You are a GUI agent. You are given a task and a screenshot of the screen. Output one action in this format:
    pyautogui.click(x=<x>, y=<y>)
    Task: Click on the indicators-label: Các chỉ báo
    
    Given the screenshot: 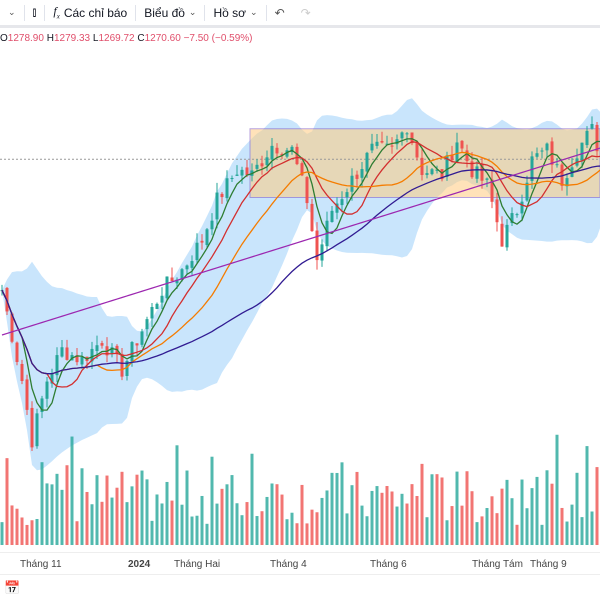 What is the action you would take?
    pyautogui.click(x=95, y=12)
    